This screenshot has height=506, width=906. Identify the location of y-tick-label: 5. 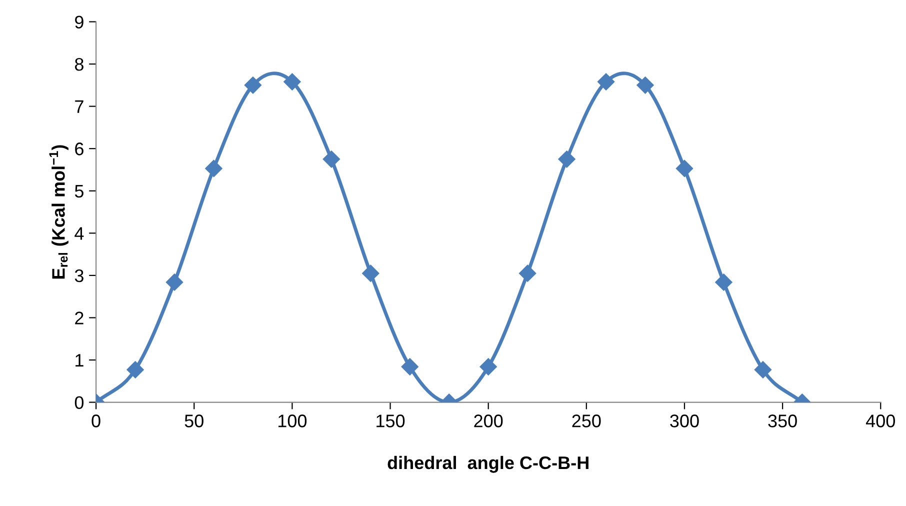
(79, 191).